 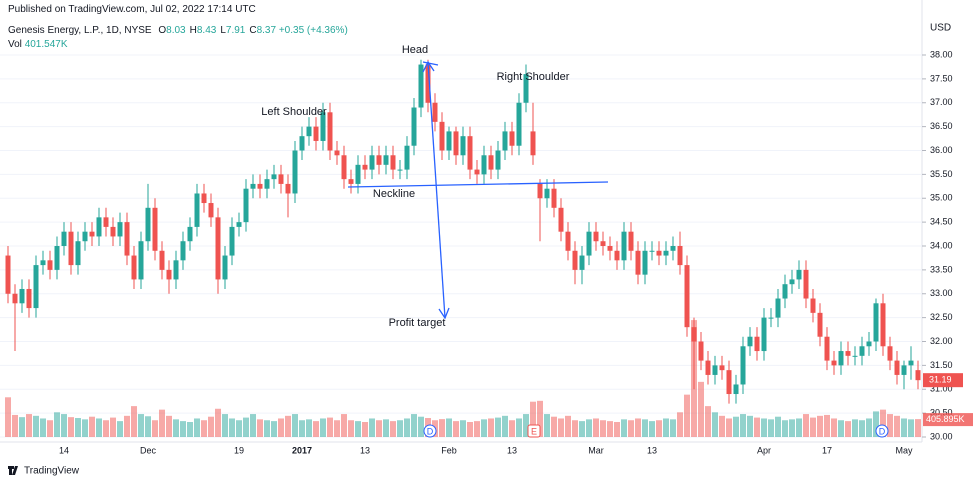 I want to click on neckline, so click(x=478, y=184).